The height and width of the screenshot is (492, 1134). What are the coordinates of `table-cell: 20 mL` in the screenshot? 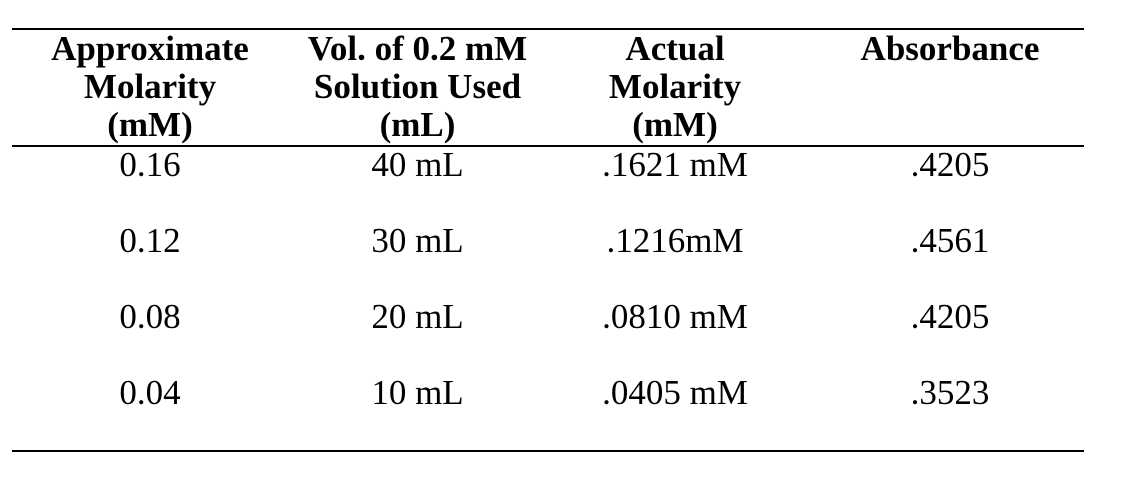 It's located at (417, 316).